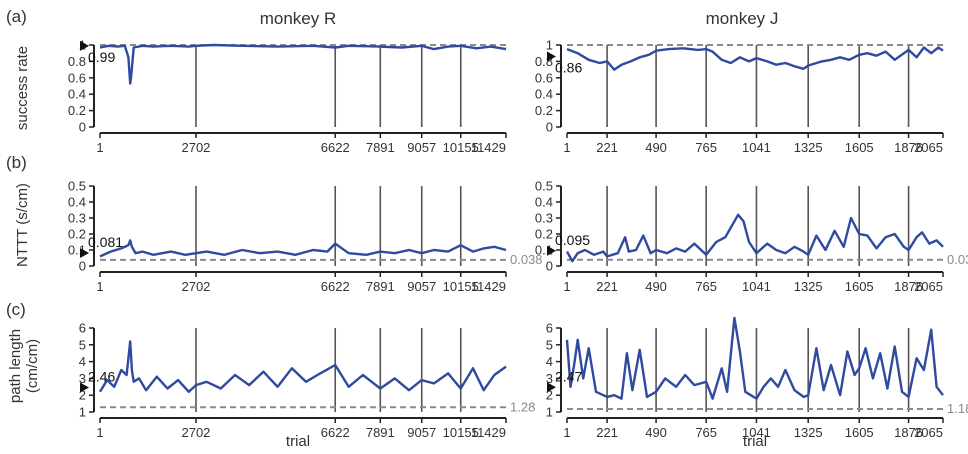  I want to click on xlabel-trial-monkey-j: trial, so click(755, 441).